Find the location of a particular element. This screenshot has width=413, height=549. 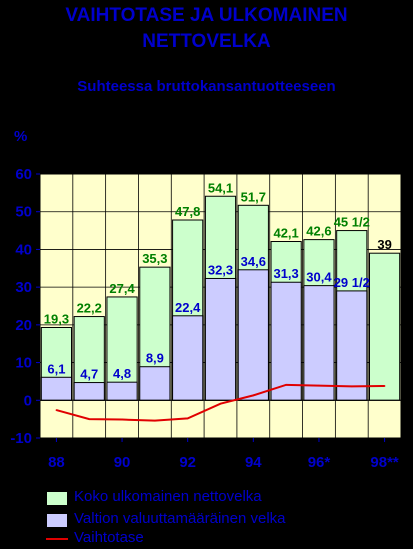

data-label-total-debt: 45 1/2 is located at coordinates (352, 222).